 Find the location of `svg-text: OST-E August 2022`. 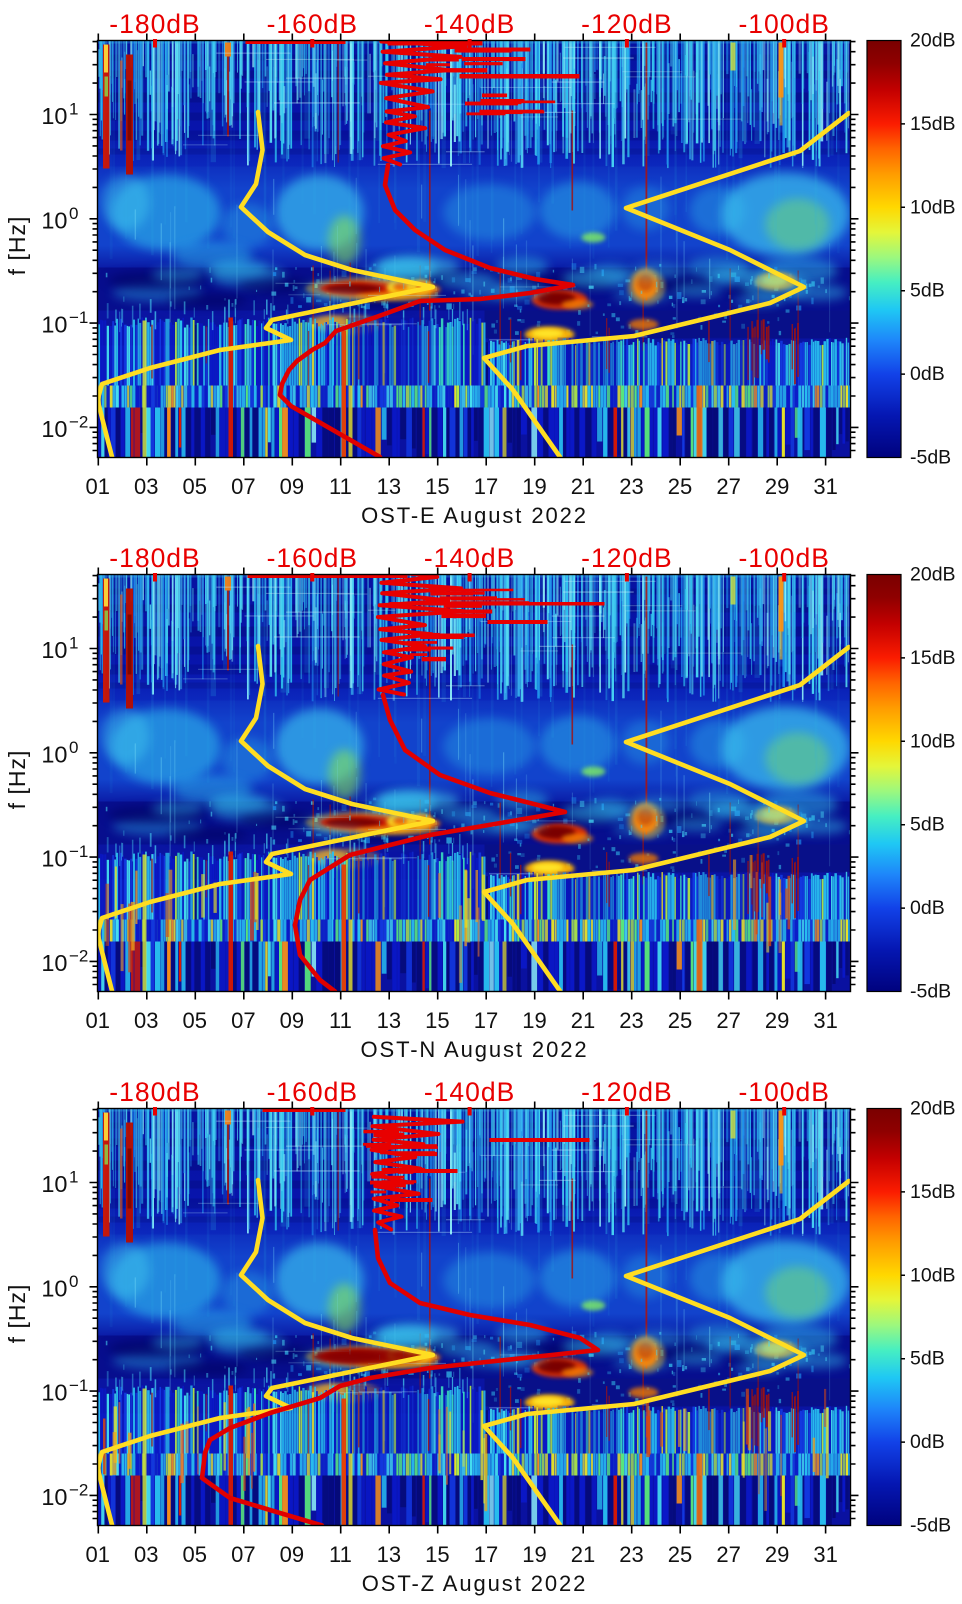

svg-text: OST-E August 2022 is located at coordinates (474, 515).